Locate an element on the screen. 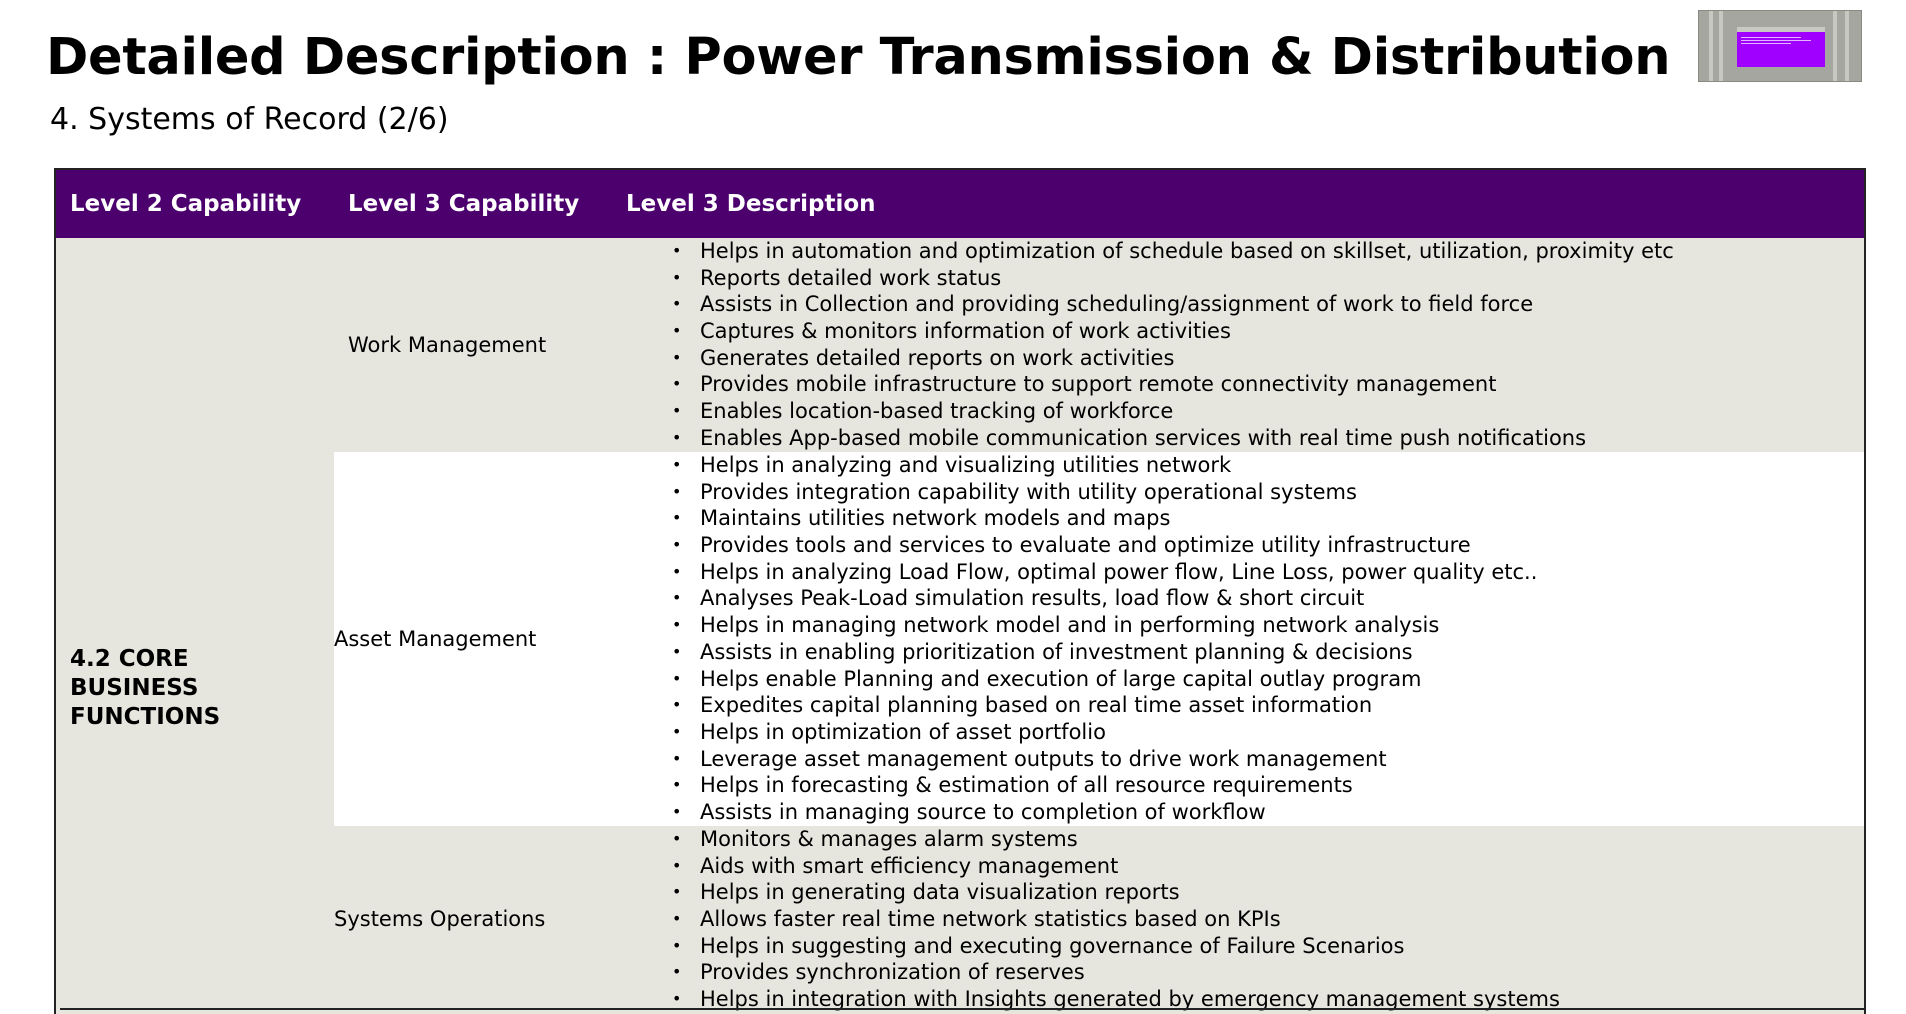  level2-cell: 4.2 CORE BUSINESS FUNCTIONS is located at coordinates (195, 626).